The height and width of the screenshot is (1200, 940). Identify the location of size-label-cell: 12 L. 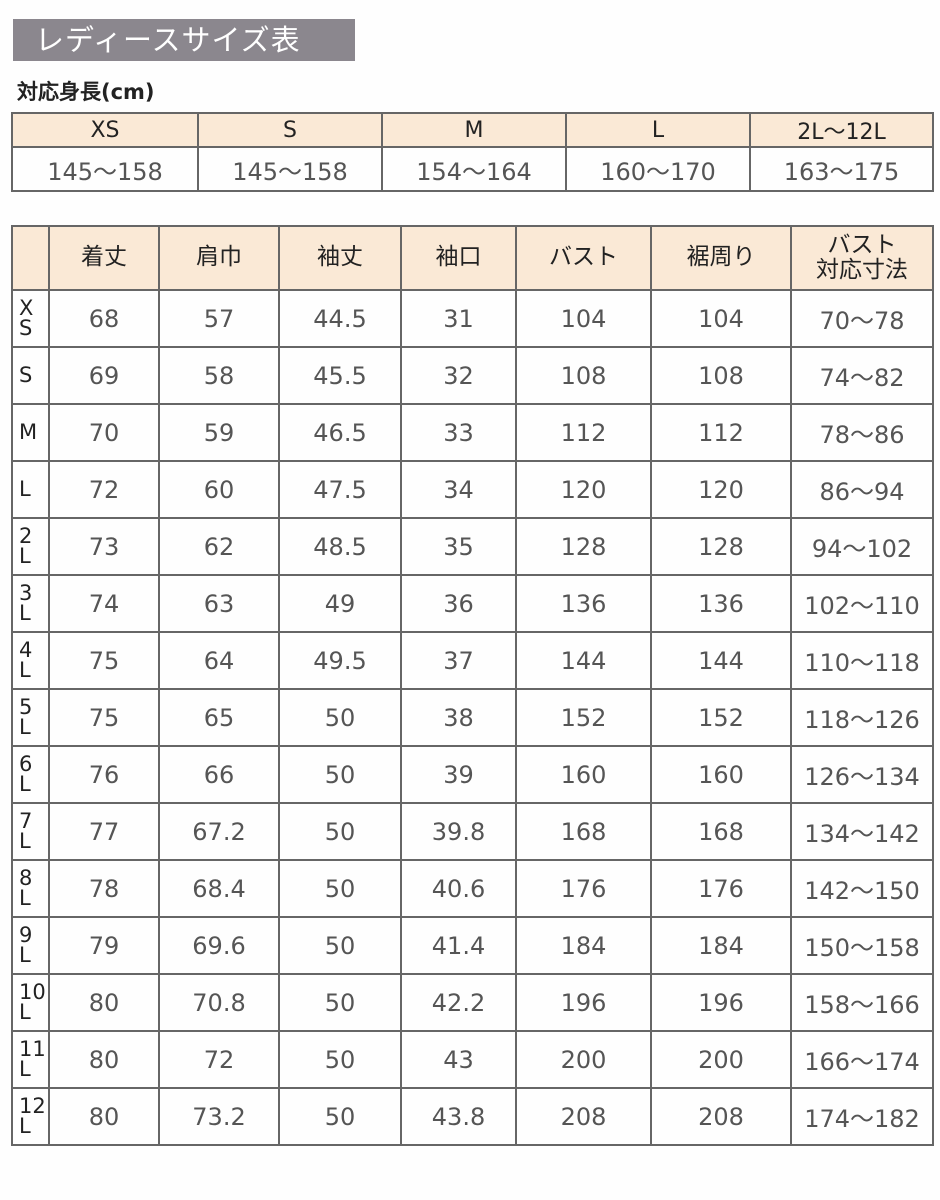
(30, 1116).